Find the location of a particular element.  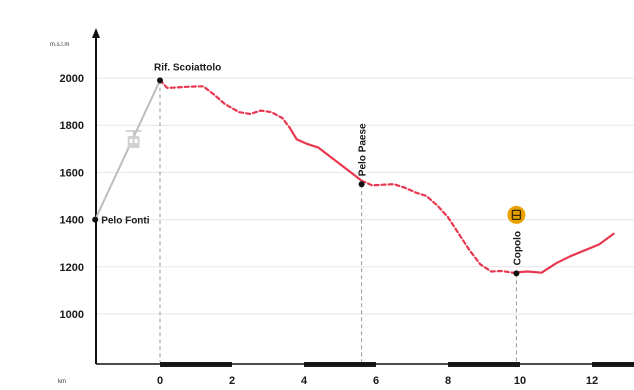

x-tick-label: 10 is located at coordinates (520, 381).